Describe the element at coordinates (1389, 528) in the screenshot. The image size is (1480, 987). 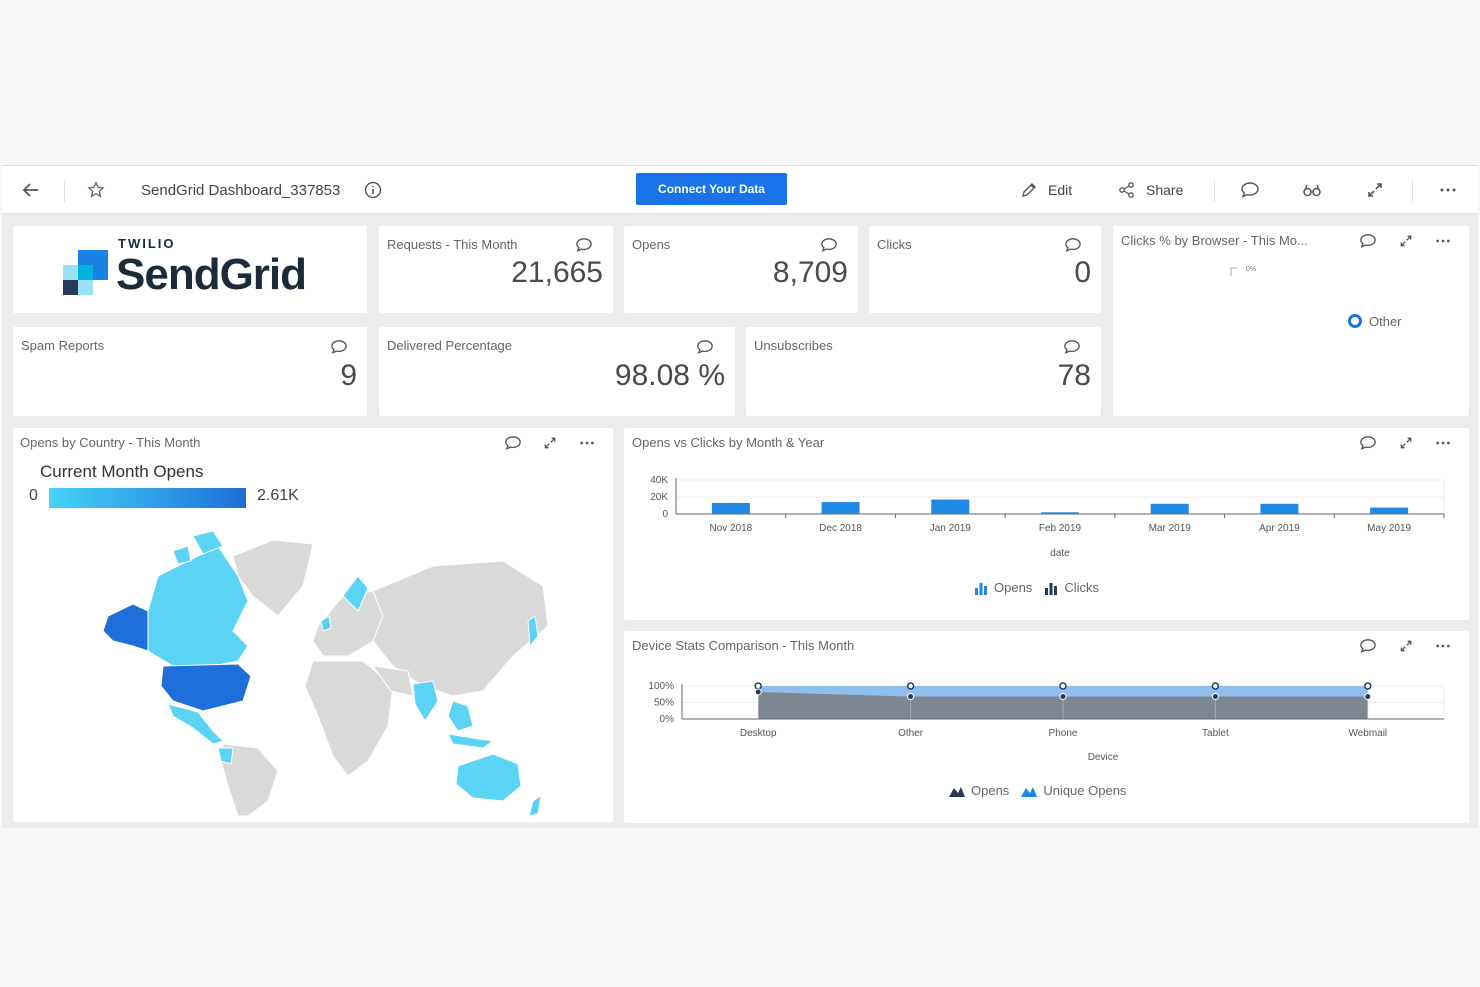
I see `bar-x-tick-label: May 2019` at that location.